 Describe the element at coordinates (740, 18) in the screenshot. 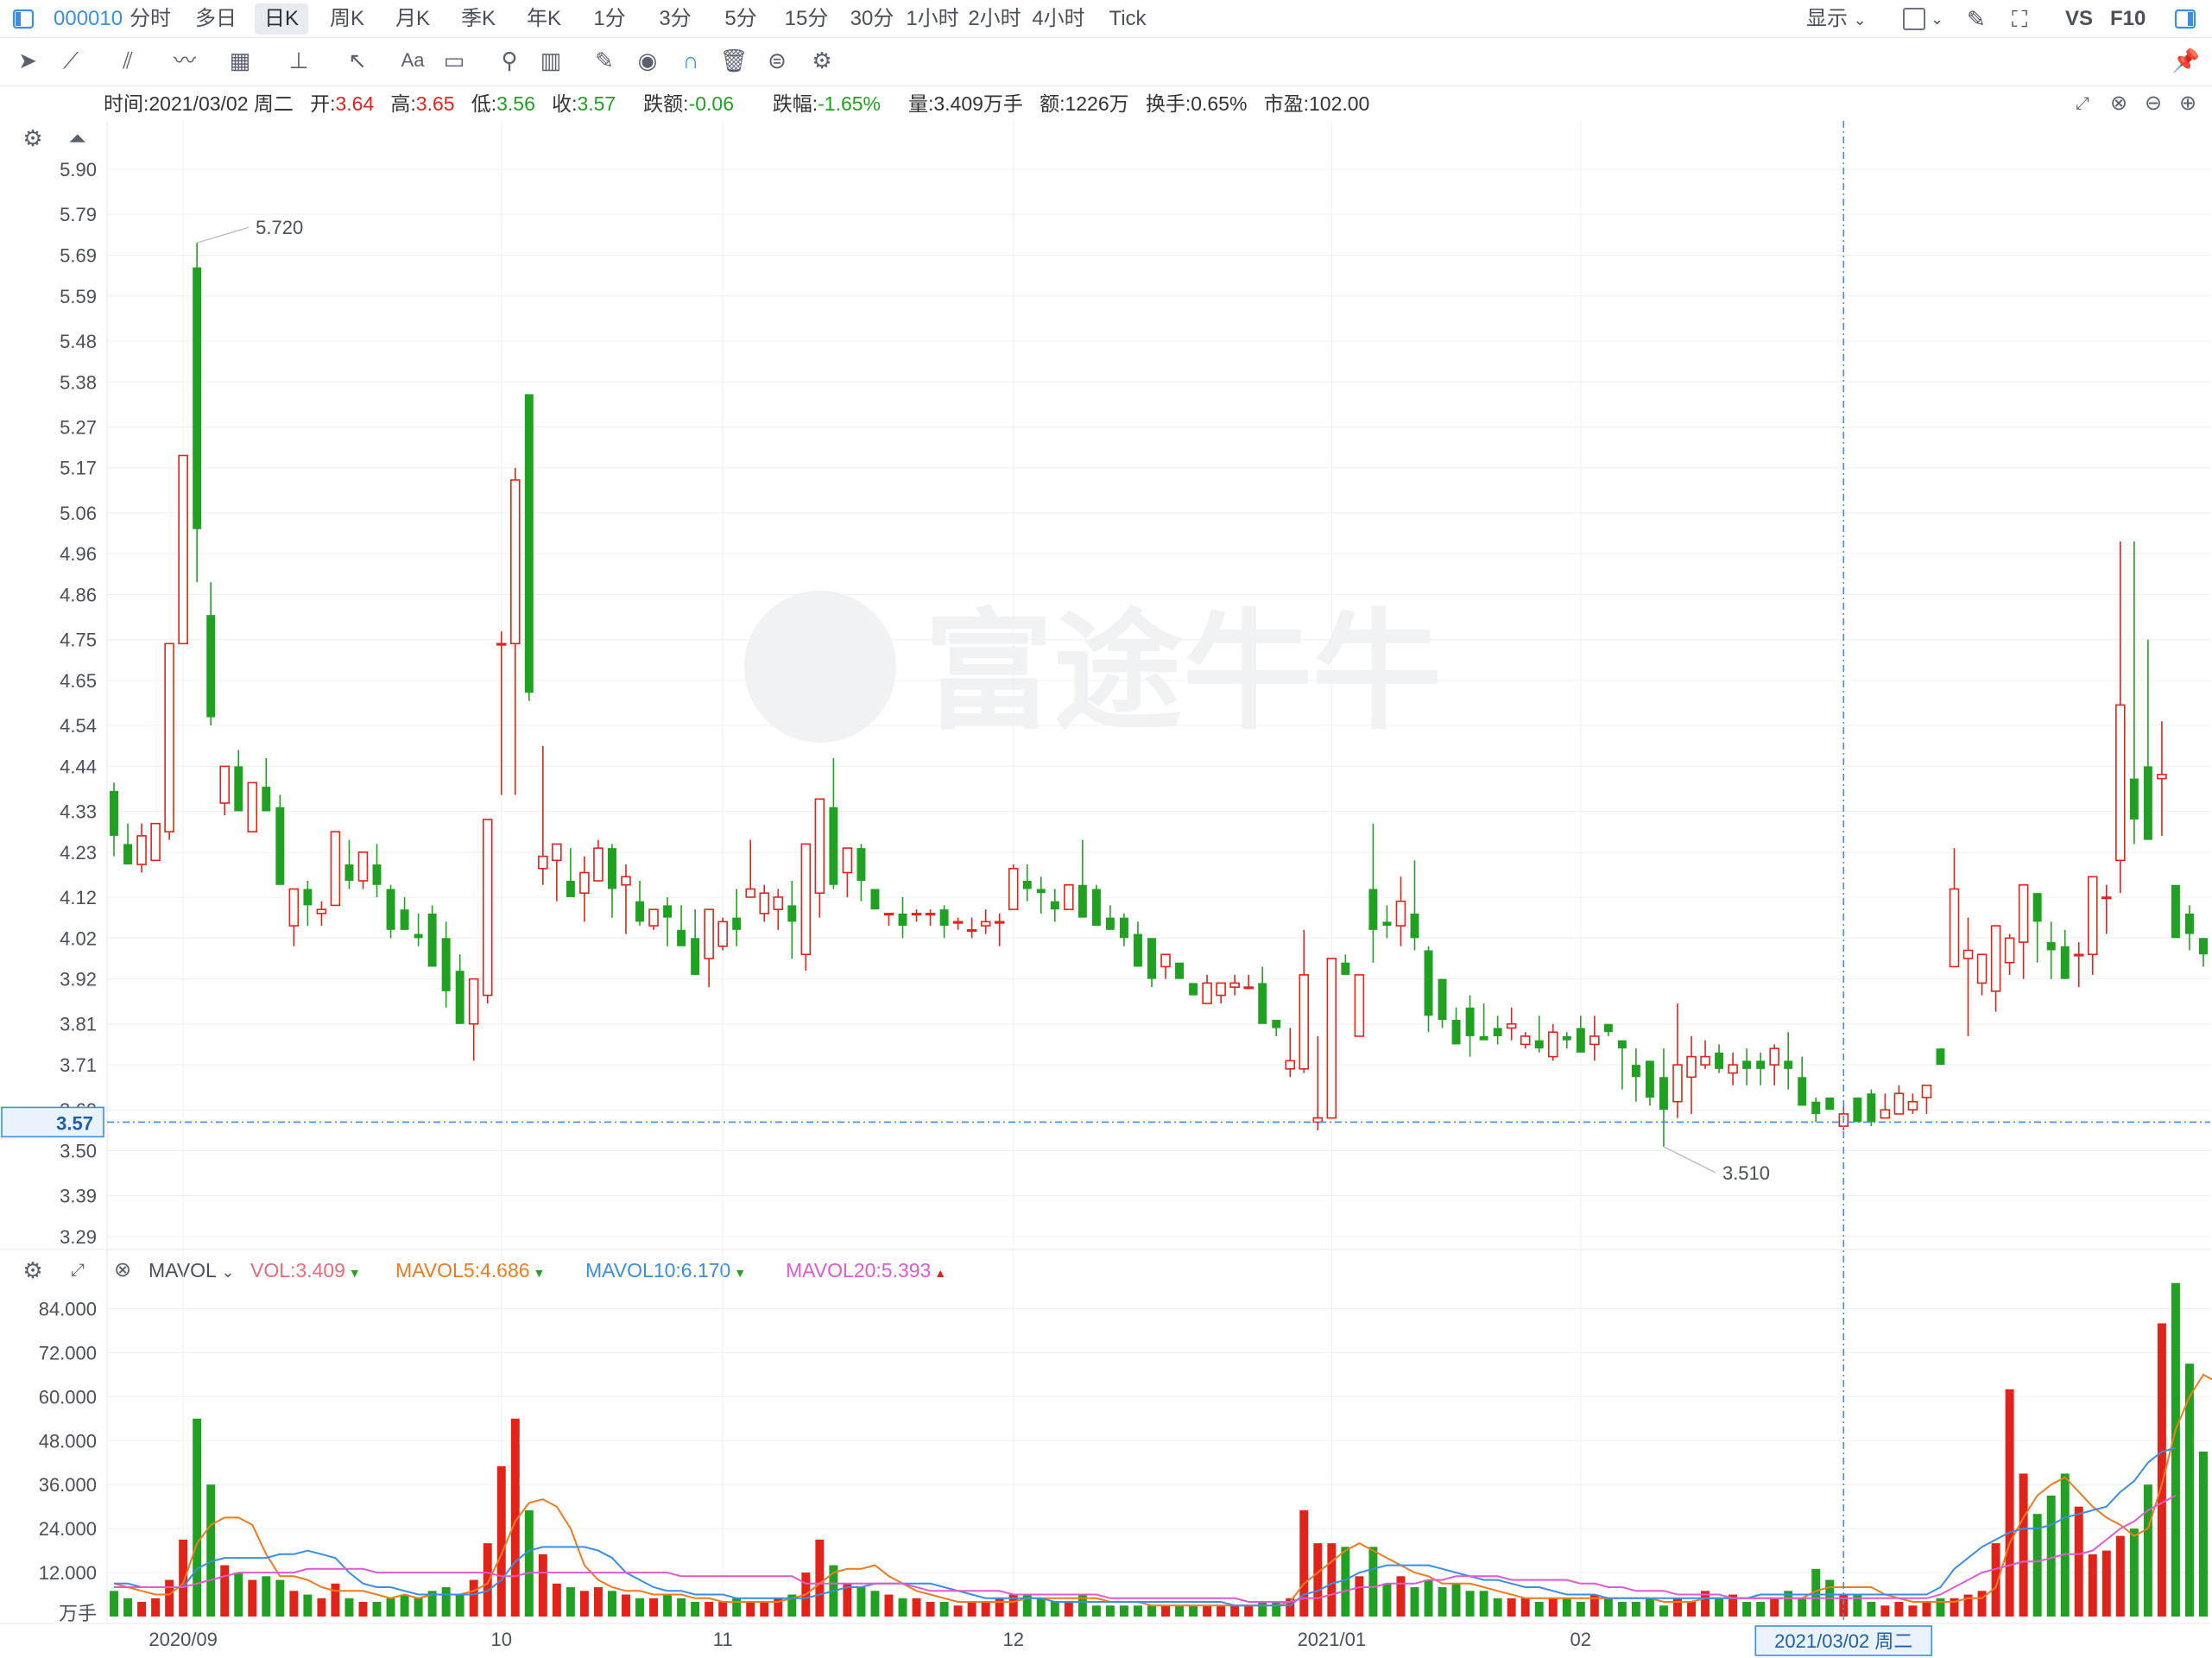

I see `tab-9: 5分` at that location.